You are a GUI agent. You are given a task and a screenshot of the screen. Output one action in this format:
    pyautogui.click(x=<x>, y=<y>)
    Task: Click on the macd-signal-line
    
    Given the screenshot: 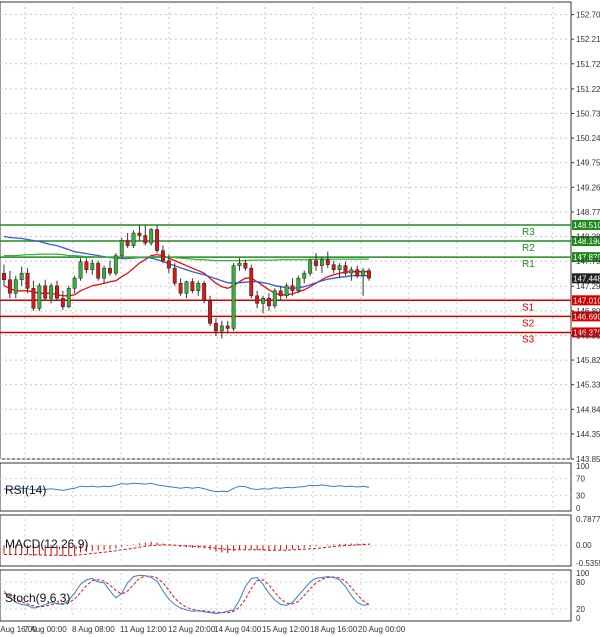 What is the action you would take?
    pyautogui.click(x=187, y=549)
    